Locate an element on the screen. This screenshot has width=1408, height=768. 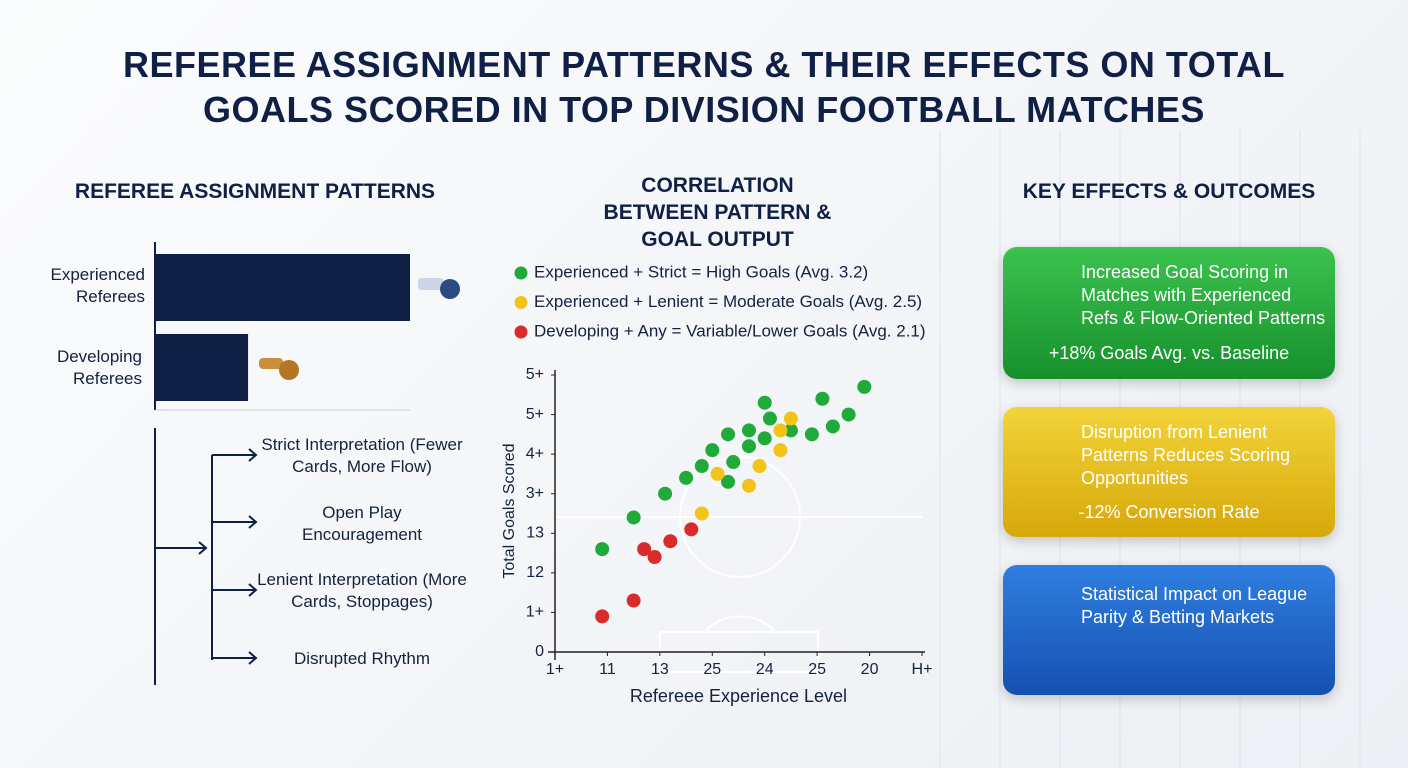
y-tick-label: 12 is located at coordinates (535, 572).